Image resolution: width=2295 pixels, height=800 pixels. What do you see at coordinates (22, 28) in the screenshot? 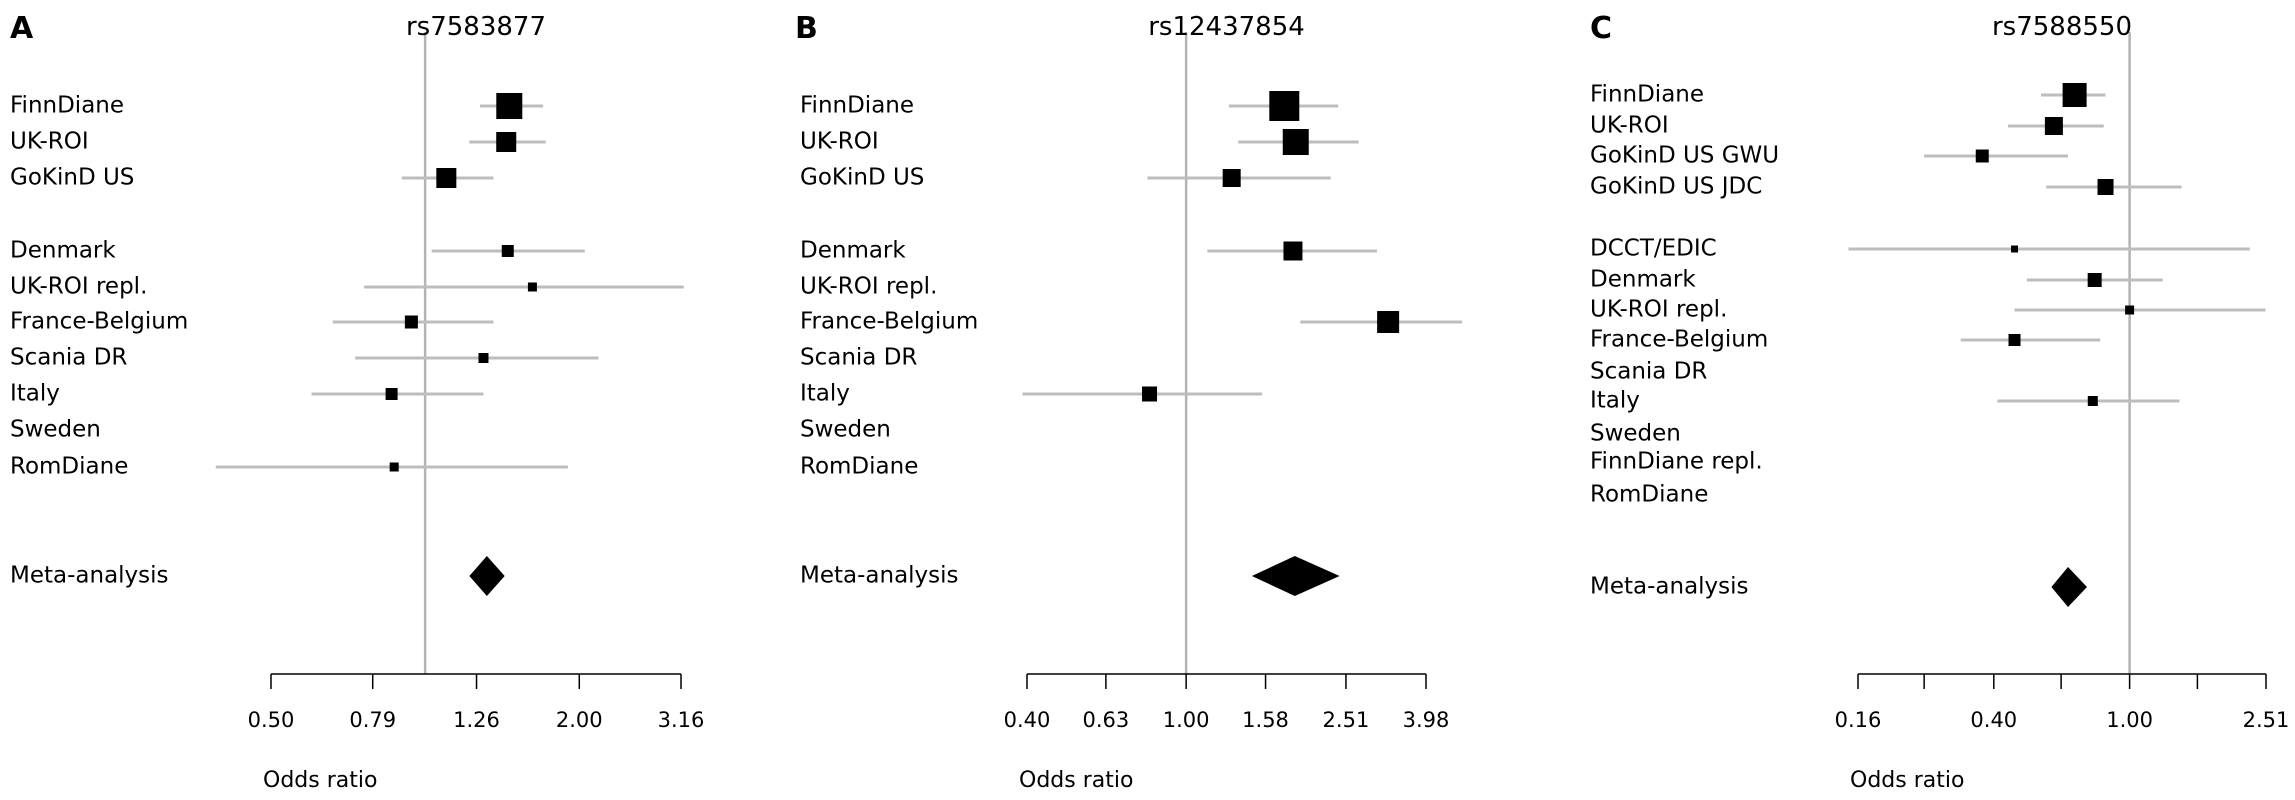
I see `panel-letter: A` at bounding box center [22, 28].